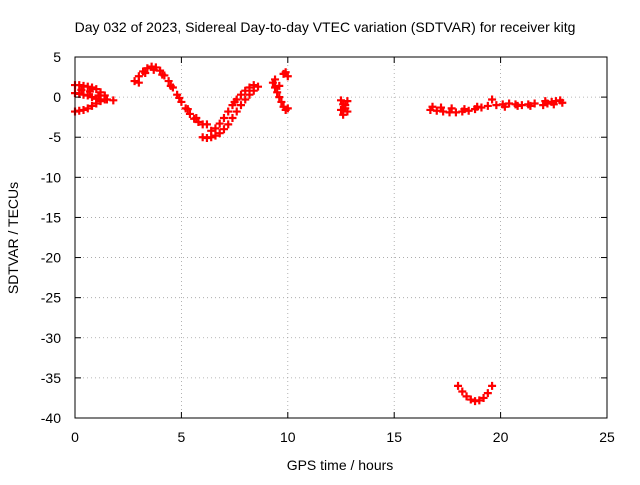  I want to click on y-tick-label: -25, so click(51, 298).